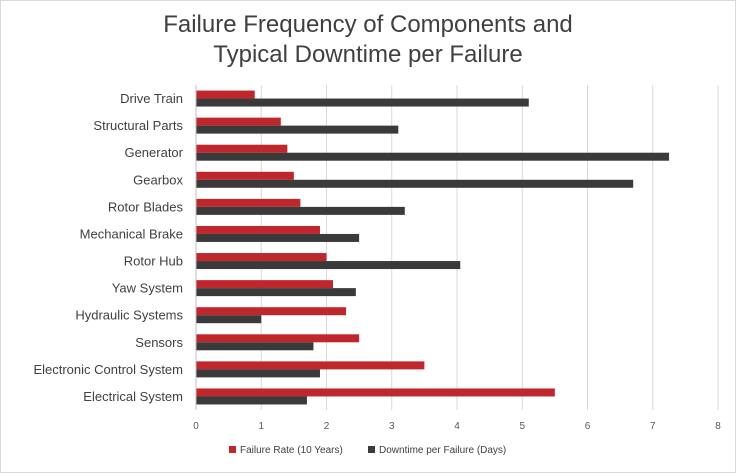  Describe the element at coordinates (653, 426) in the screenshot. I see `x-tick-label: 7` at that location.